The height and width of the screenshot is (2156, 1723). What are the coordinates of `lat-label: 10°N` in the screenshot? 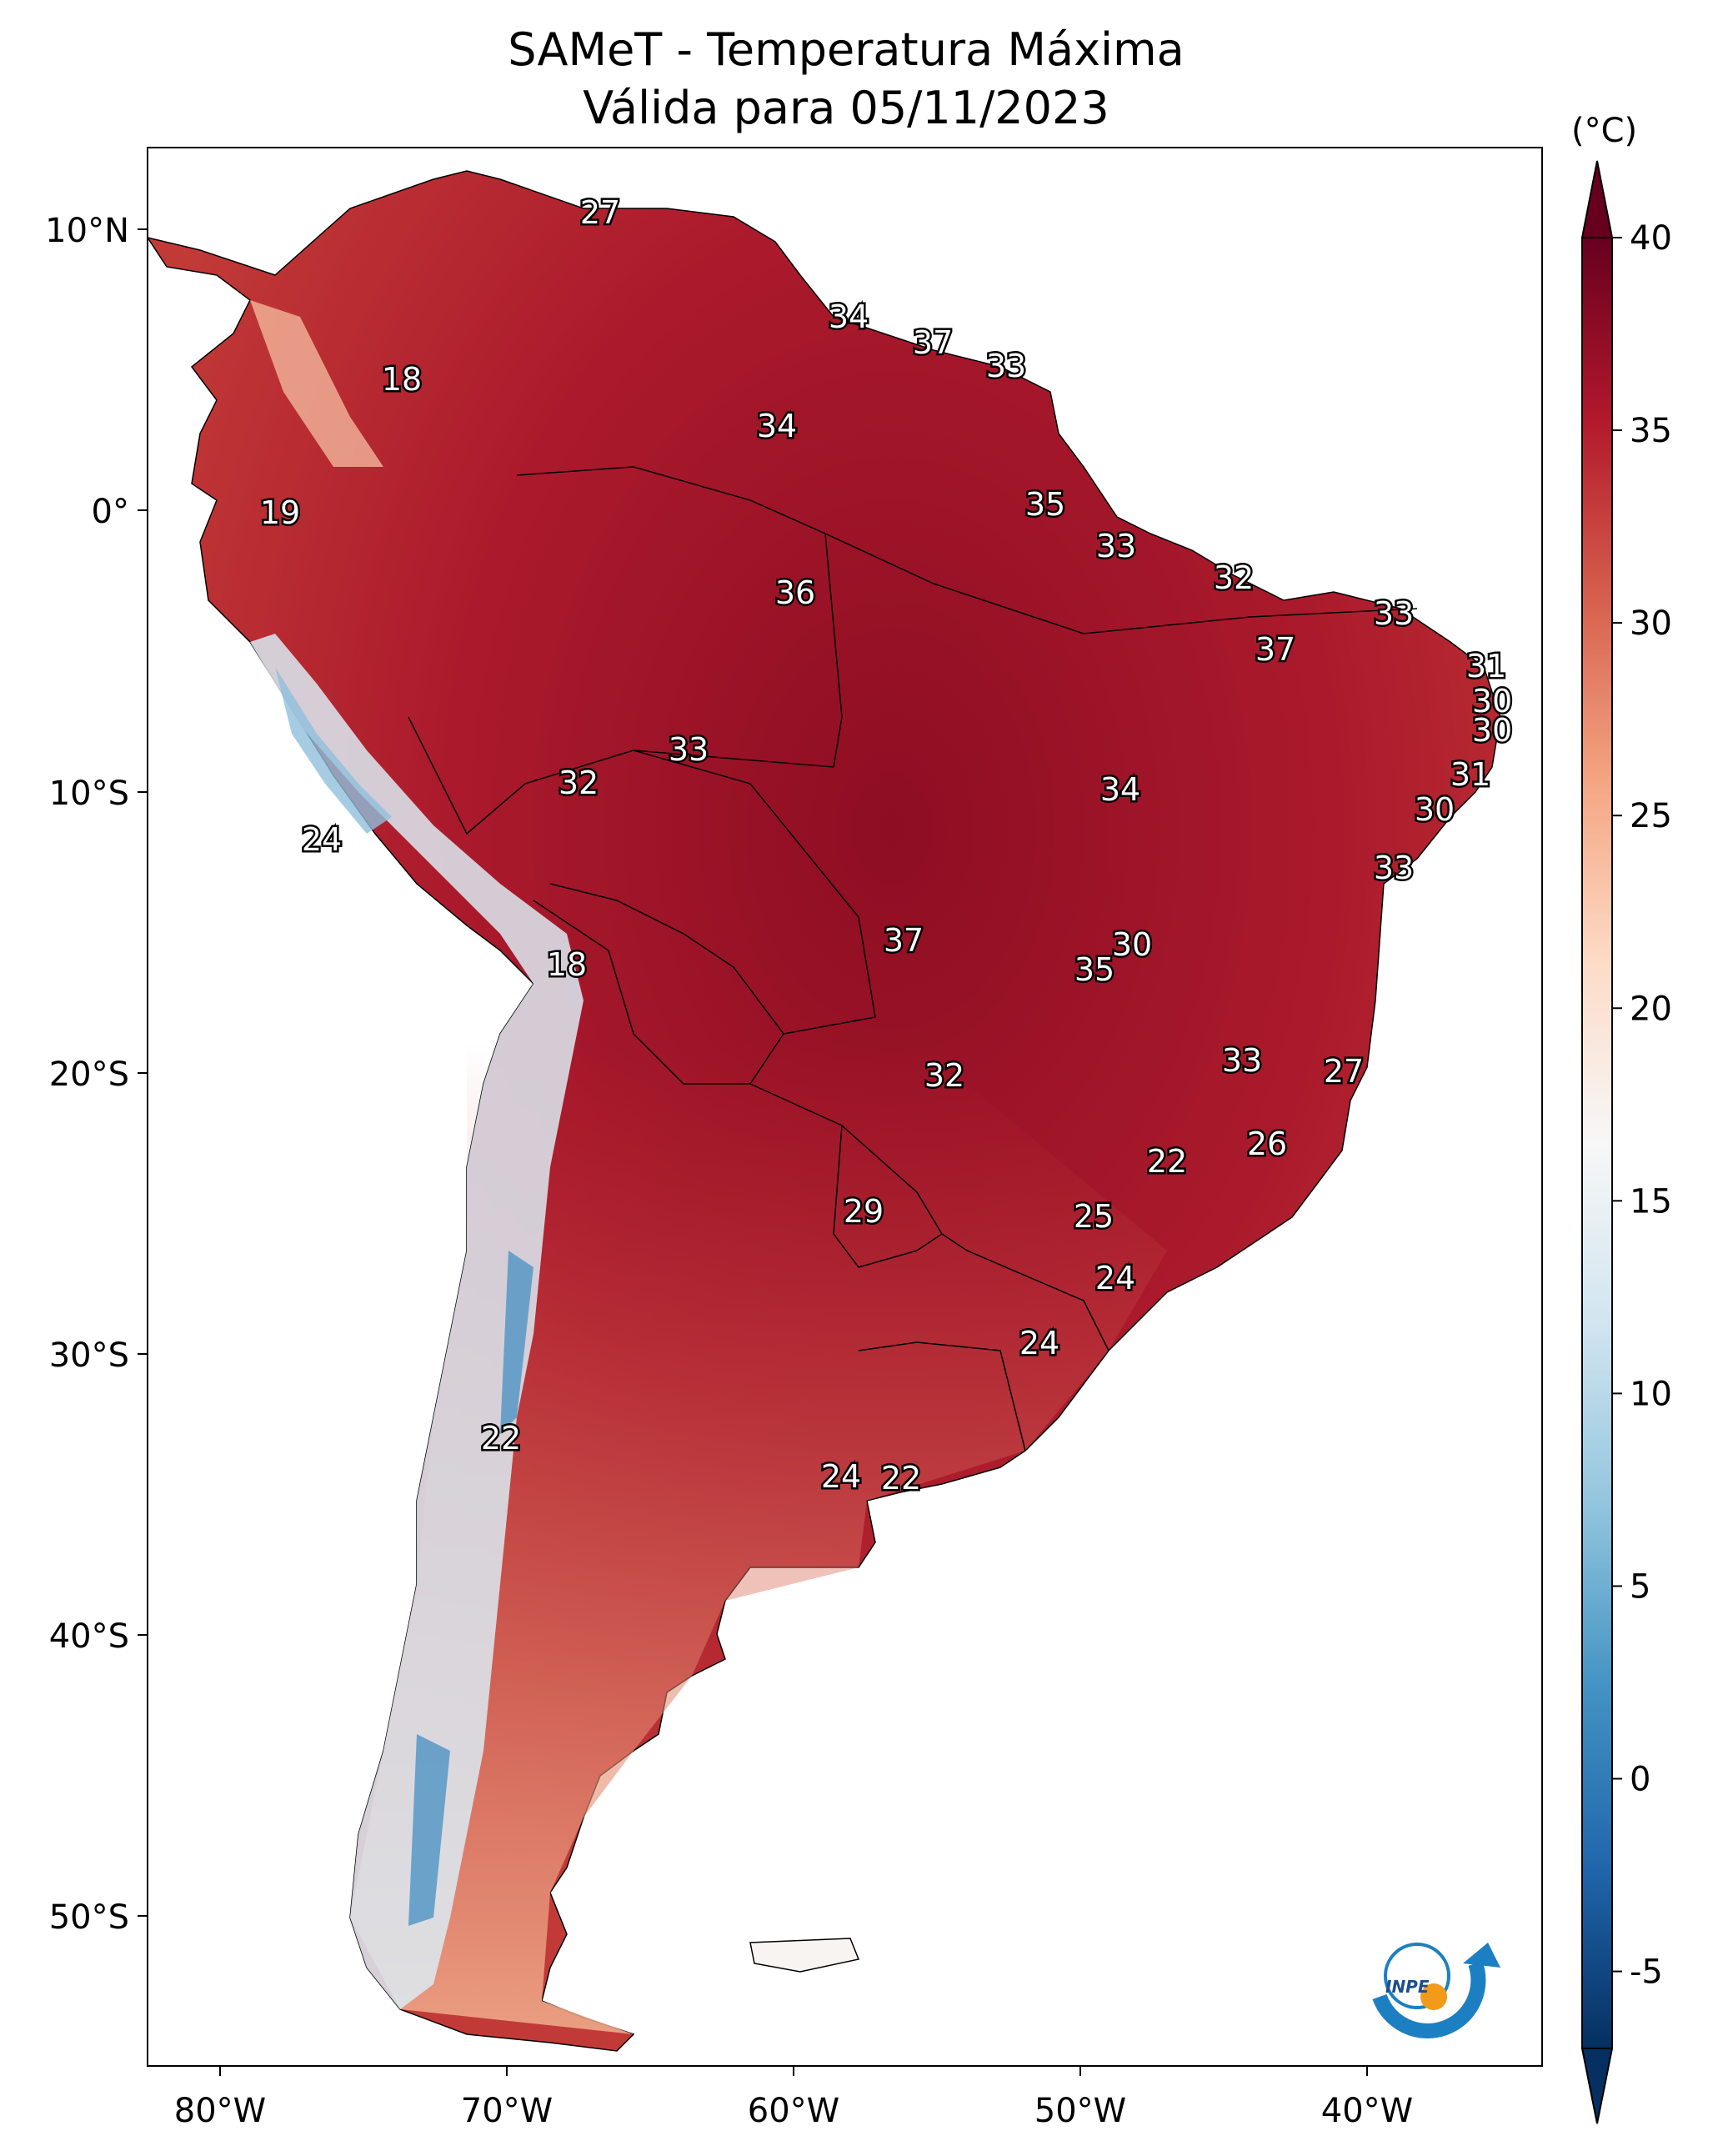 It's located at (87, 231).